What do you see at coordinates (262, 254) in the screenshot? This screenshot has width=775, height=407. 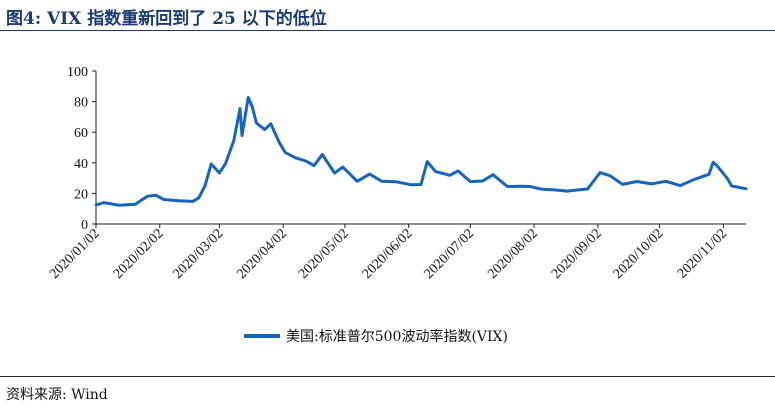 I see `x-tick-label: 2020/04/02` at bounding box center [262, 254].